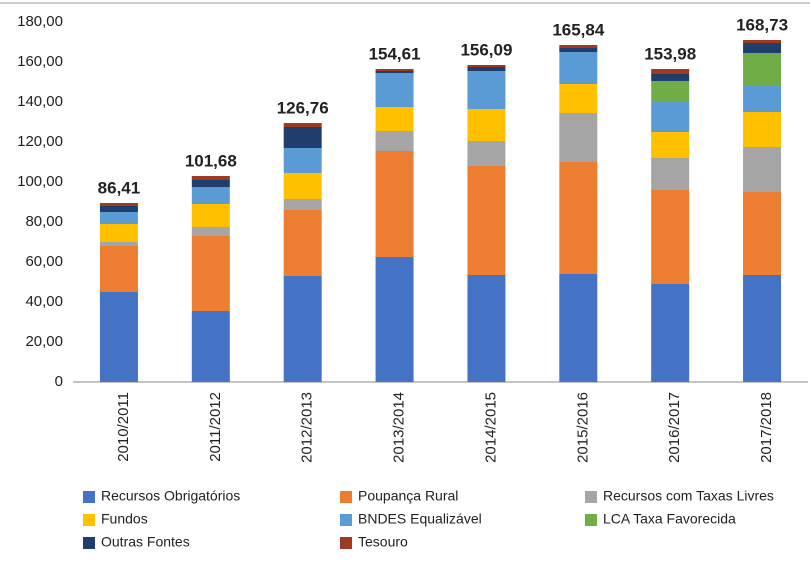 Image resolution: width=810 pixels, height=564 pixels. Describe the element at coordinates (44, 221) in the screenshot. I see `y-tick-label: 80,00` at that location.